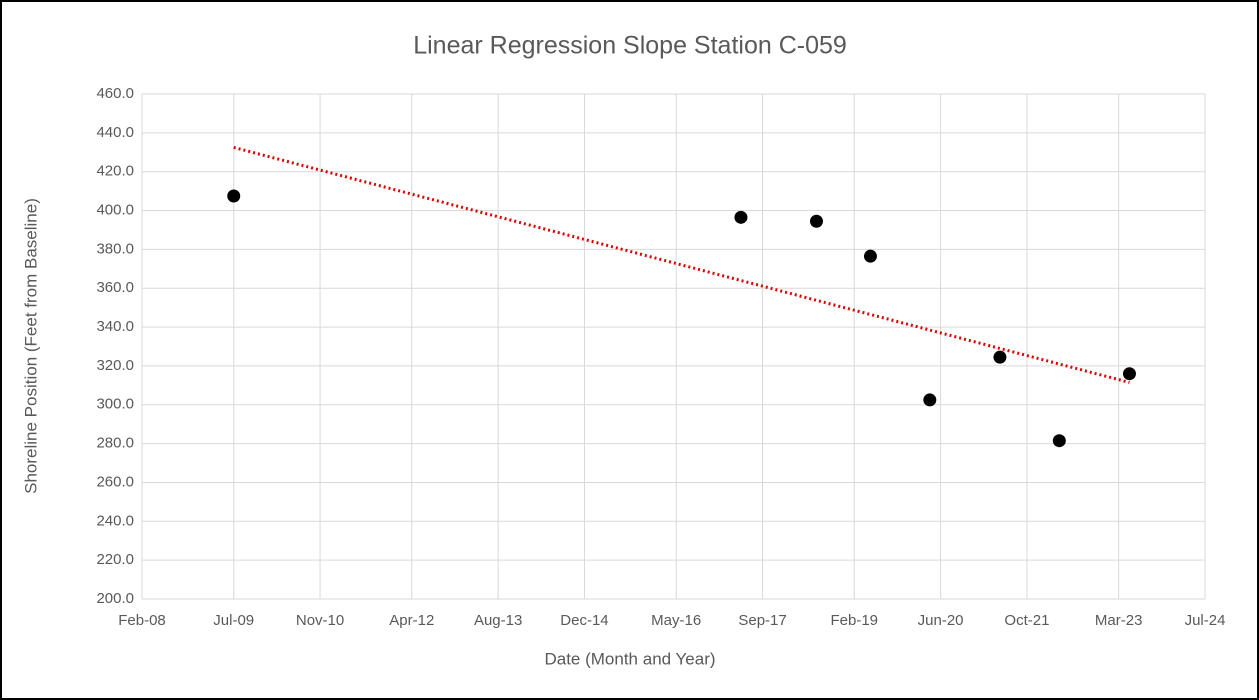 This screenshot has width=1259, height=700. Describe the element at coordinates (320, 620) in the screenshot. I see `x-tick-label: Nov-10` at that location.